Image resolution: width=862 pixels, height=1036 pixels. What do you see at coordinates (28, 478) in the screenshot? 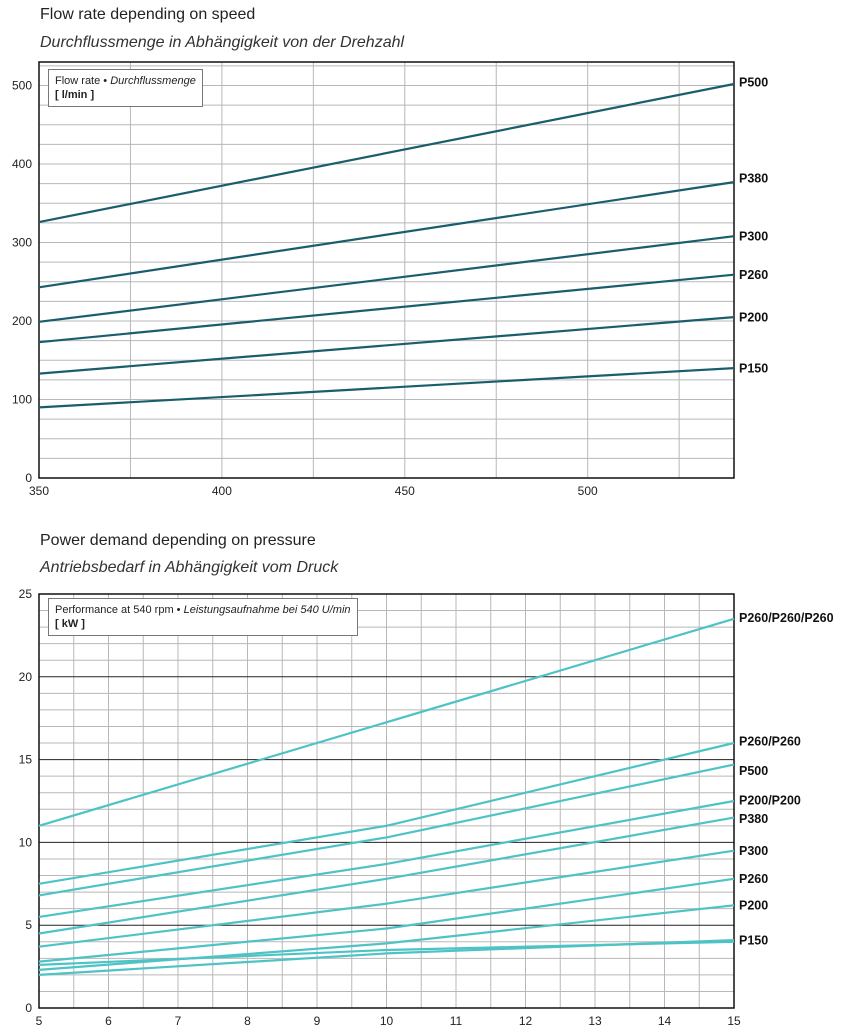
I see `chart1-y-tick-label: 0` at bounding box center [28, 478].